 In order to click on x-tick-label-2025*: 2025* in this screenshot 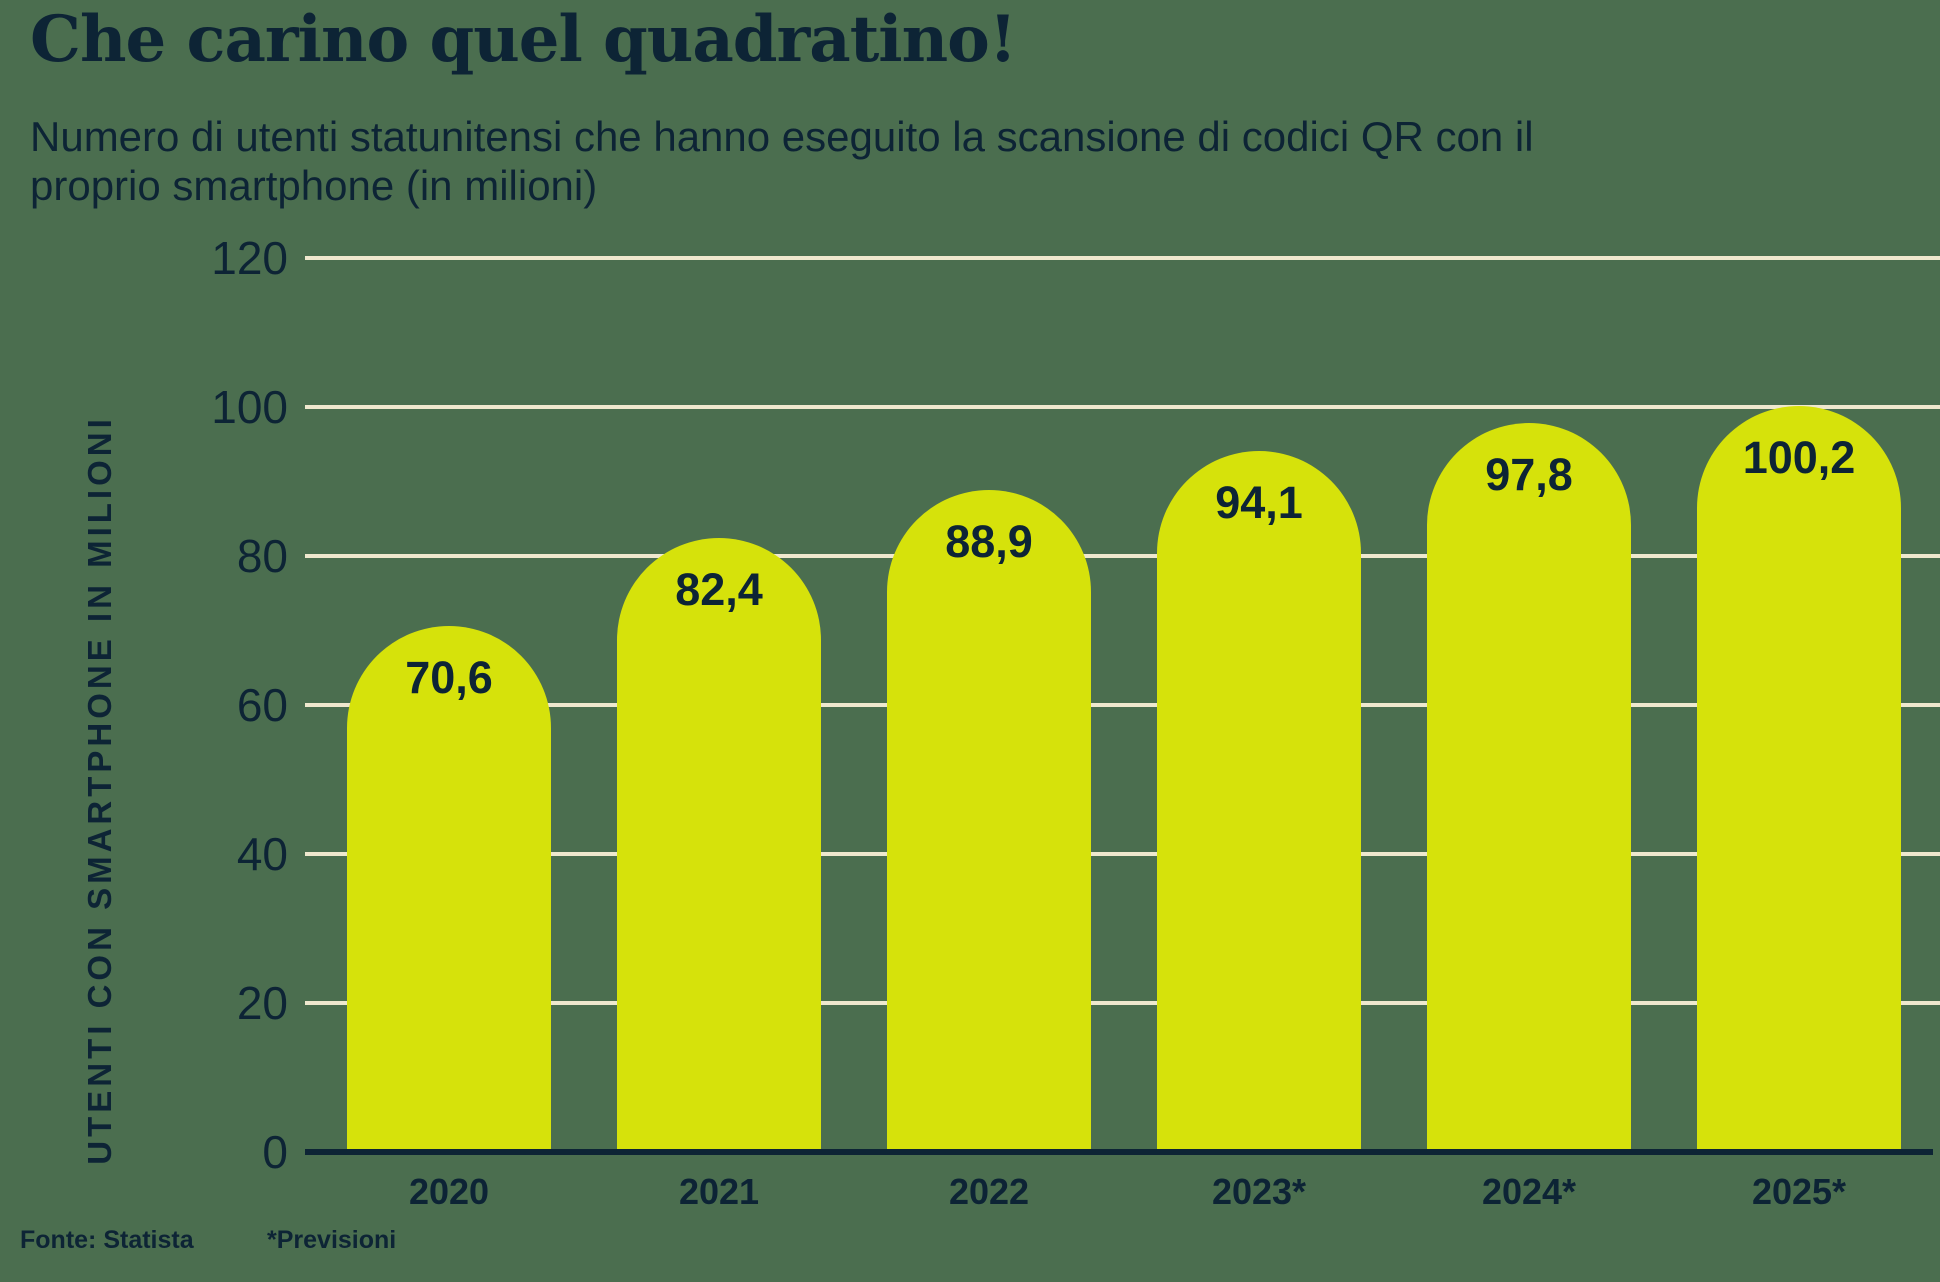, I will do `click(1799, 1191)`.